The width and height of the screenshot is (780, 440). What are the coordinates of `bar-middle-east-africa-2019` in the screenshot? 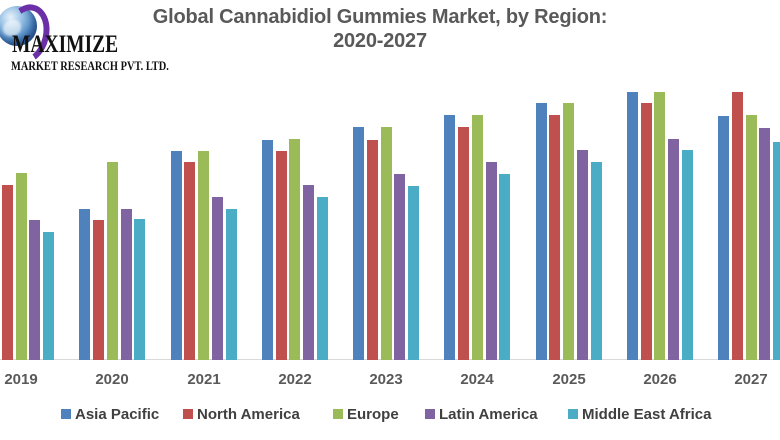 It's located at (48, 296).